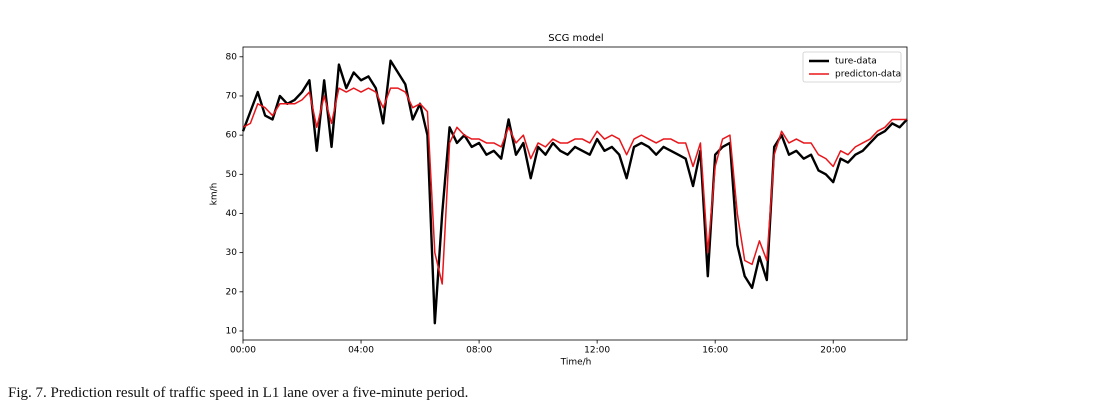 This screenshot has width=1119, height=406. Describe the element at coordinates (232, 136) in the screenshot. I see `y-tick-label: 60` at that location.